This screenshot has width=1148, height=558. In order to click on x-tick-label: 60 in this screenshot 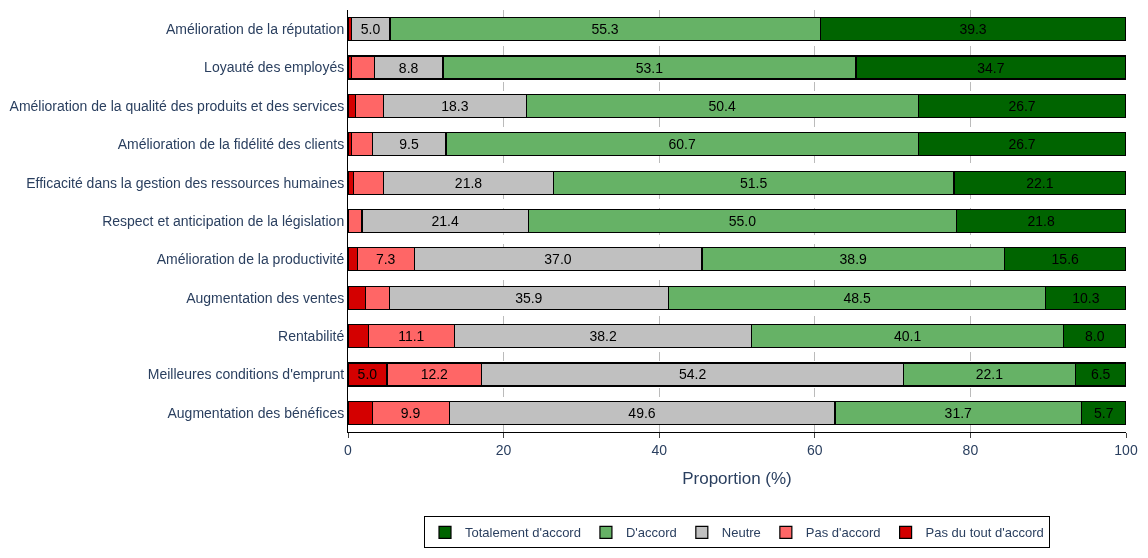, I will do `click(815, 449)`.